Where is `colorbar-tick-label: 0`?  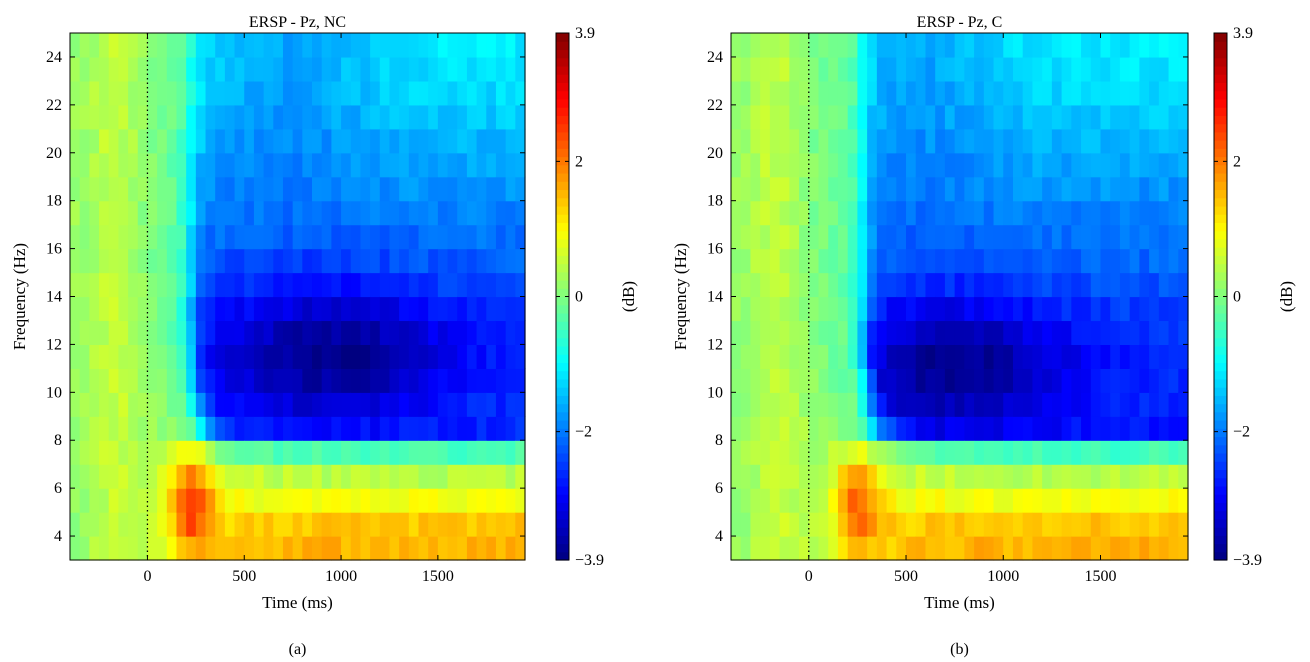
colorbar-tick-label: 0 is located at coordinates (1237, 297).